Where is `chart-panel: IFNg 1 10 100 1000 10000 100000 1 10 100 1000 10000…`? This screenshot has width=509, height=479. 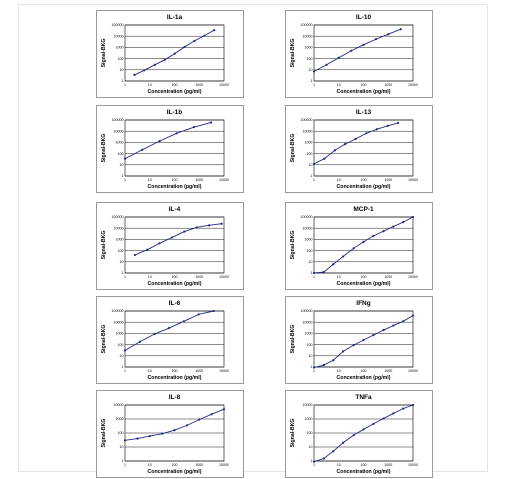 chart-panel: IFNg 1 10 100 1000 10000 100000 1 10 100 1000 10000… is located at coordinates (359, 340).